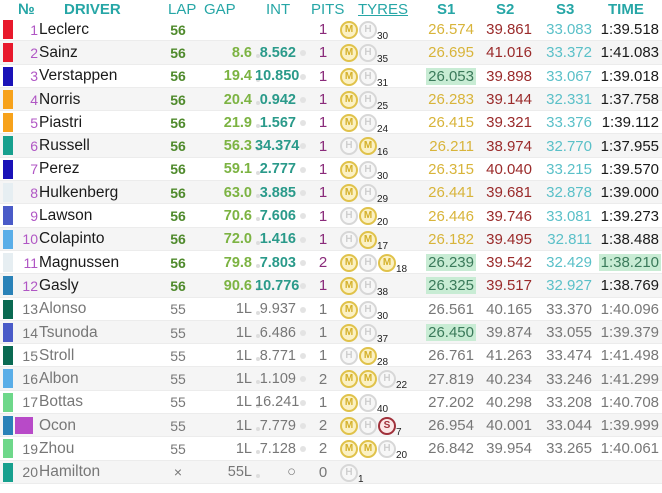 This screenshot has height=493, width=662. I want to click on lap-time: 1:38.210, so click(627, 263).